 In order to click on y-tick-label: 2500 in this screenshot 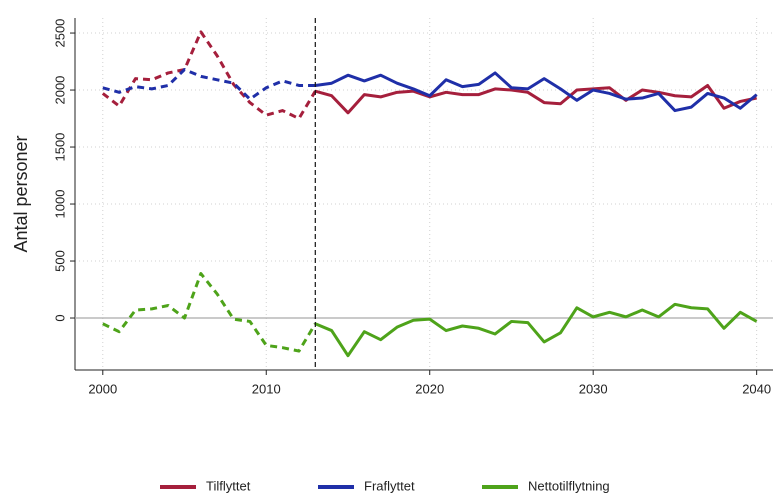, I will do `click(59, 33)`.